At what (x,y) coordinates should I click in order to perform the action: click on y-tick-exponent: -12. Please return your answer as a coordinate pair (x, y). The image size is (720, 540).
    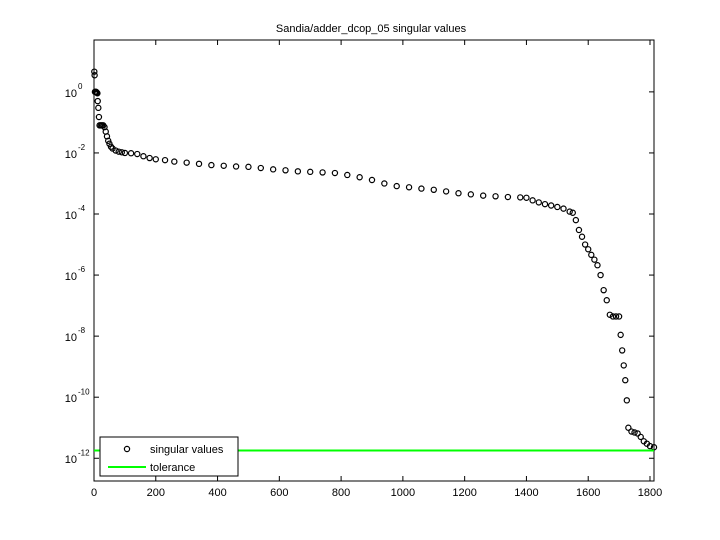
    Looking at the image, I should click on (84, 452).